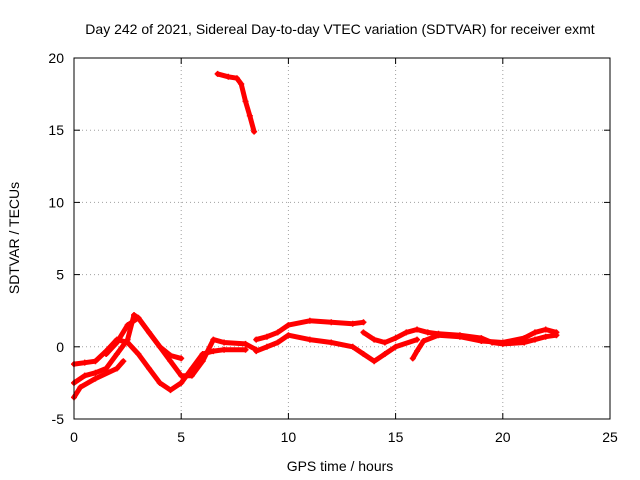 The image size is (640, 480). What do you see at coordinates (60, 347) in the screenshot?
I see `y-tick-label: 0` at bounding box center [60, 347].